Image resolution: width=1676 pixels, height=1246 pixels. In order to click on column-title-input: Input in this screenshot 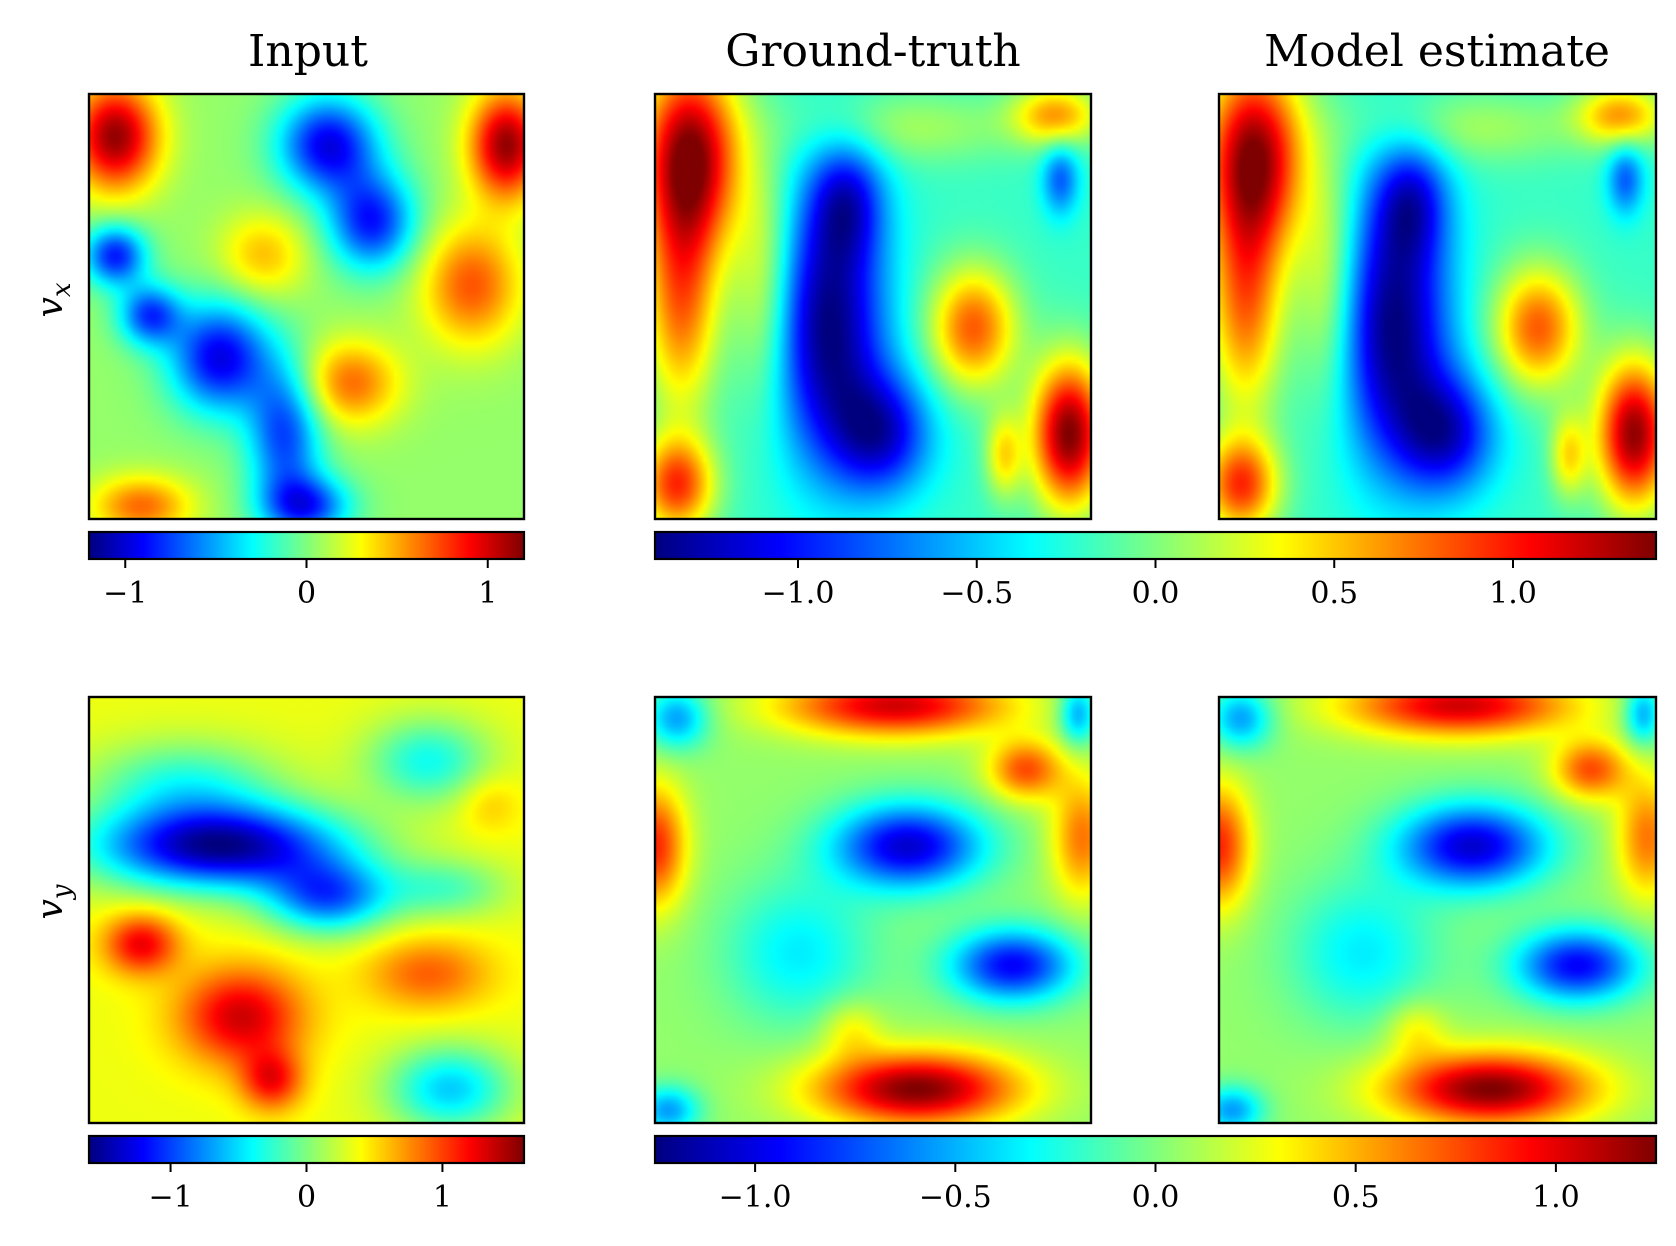, I will do `click(308, 51)`.